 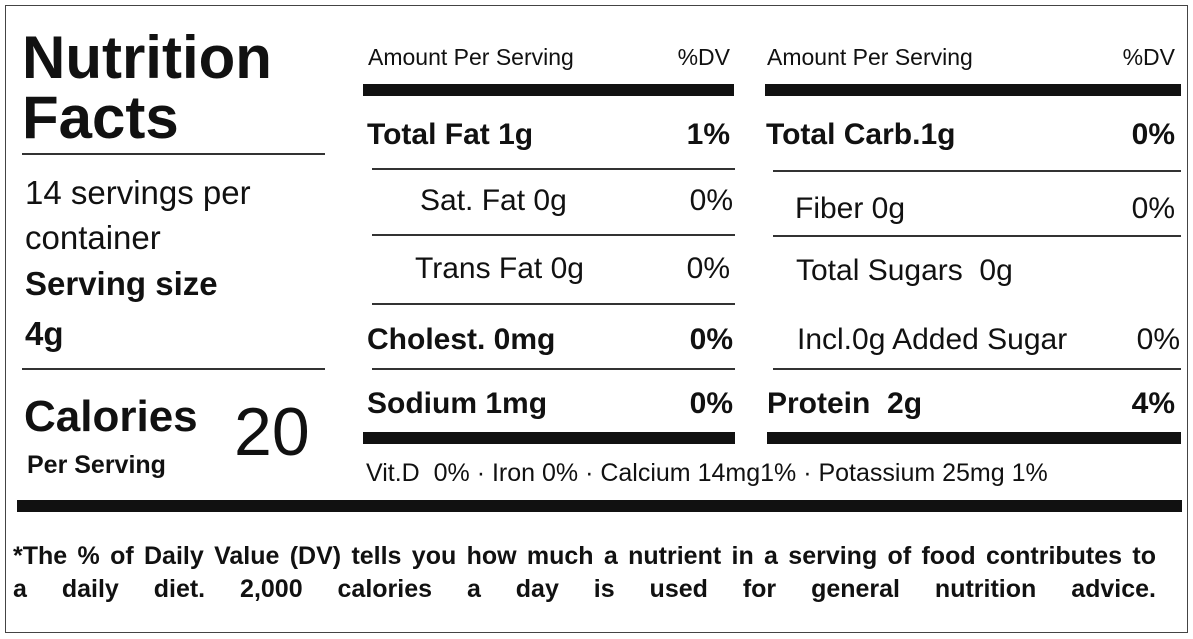 I want to click on row-dv: 1%, so click(x=708, y=134).